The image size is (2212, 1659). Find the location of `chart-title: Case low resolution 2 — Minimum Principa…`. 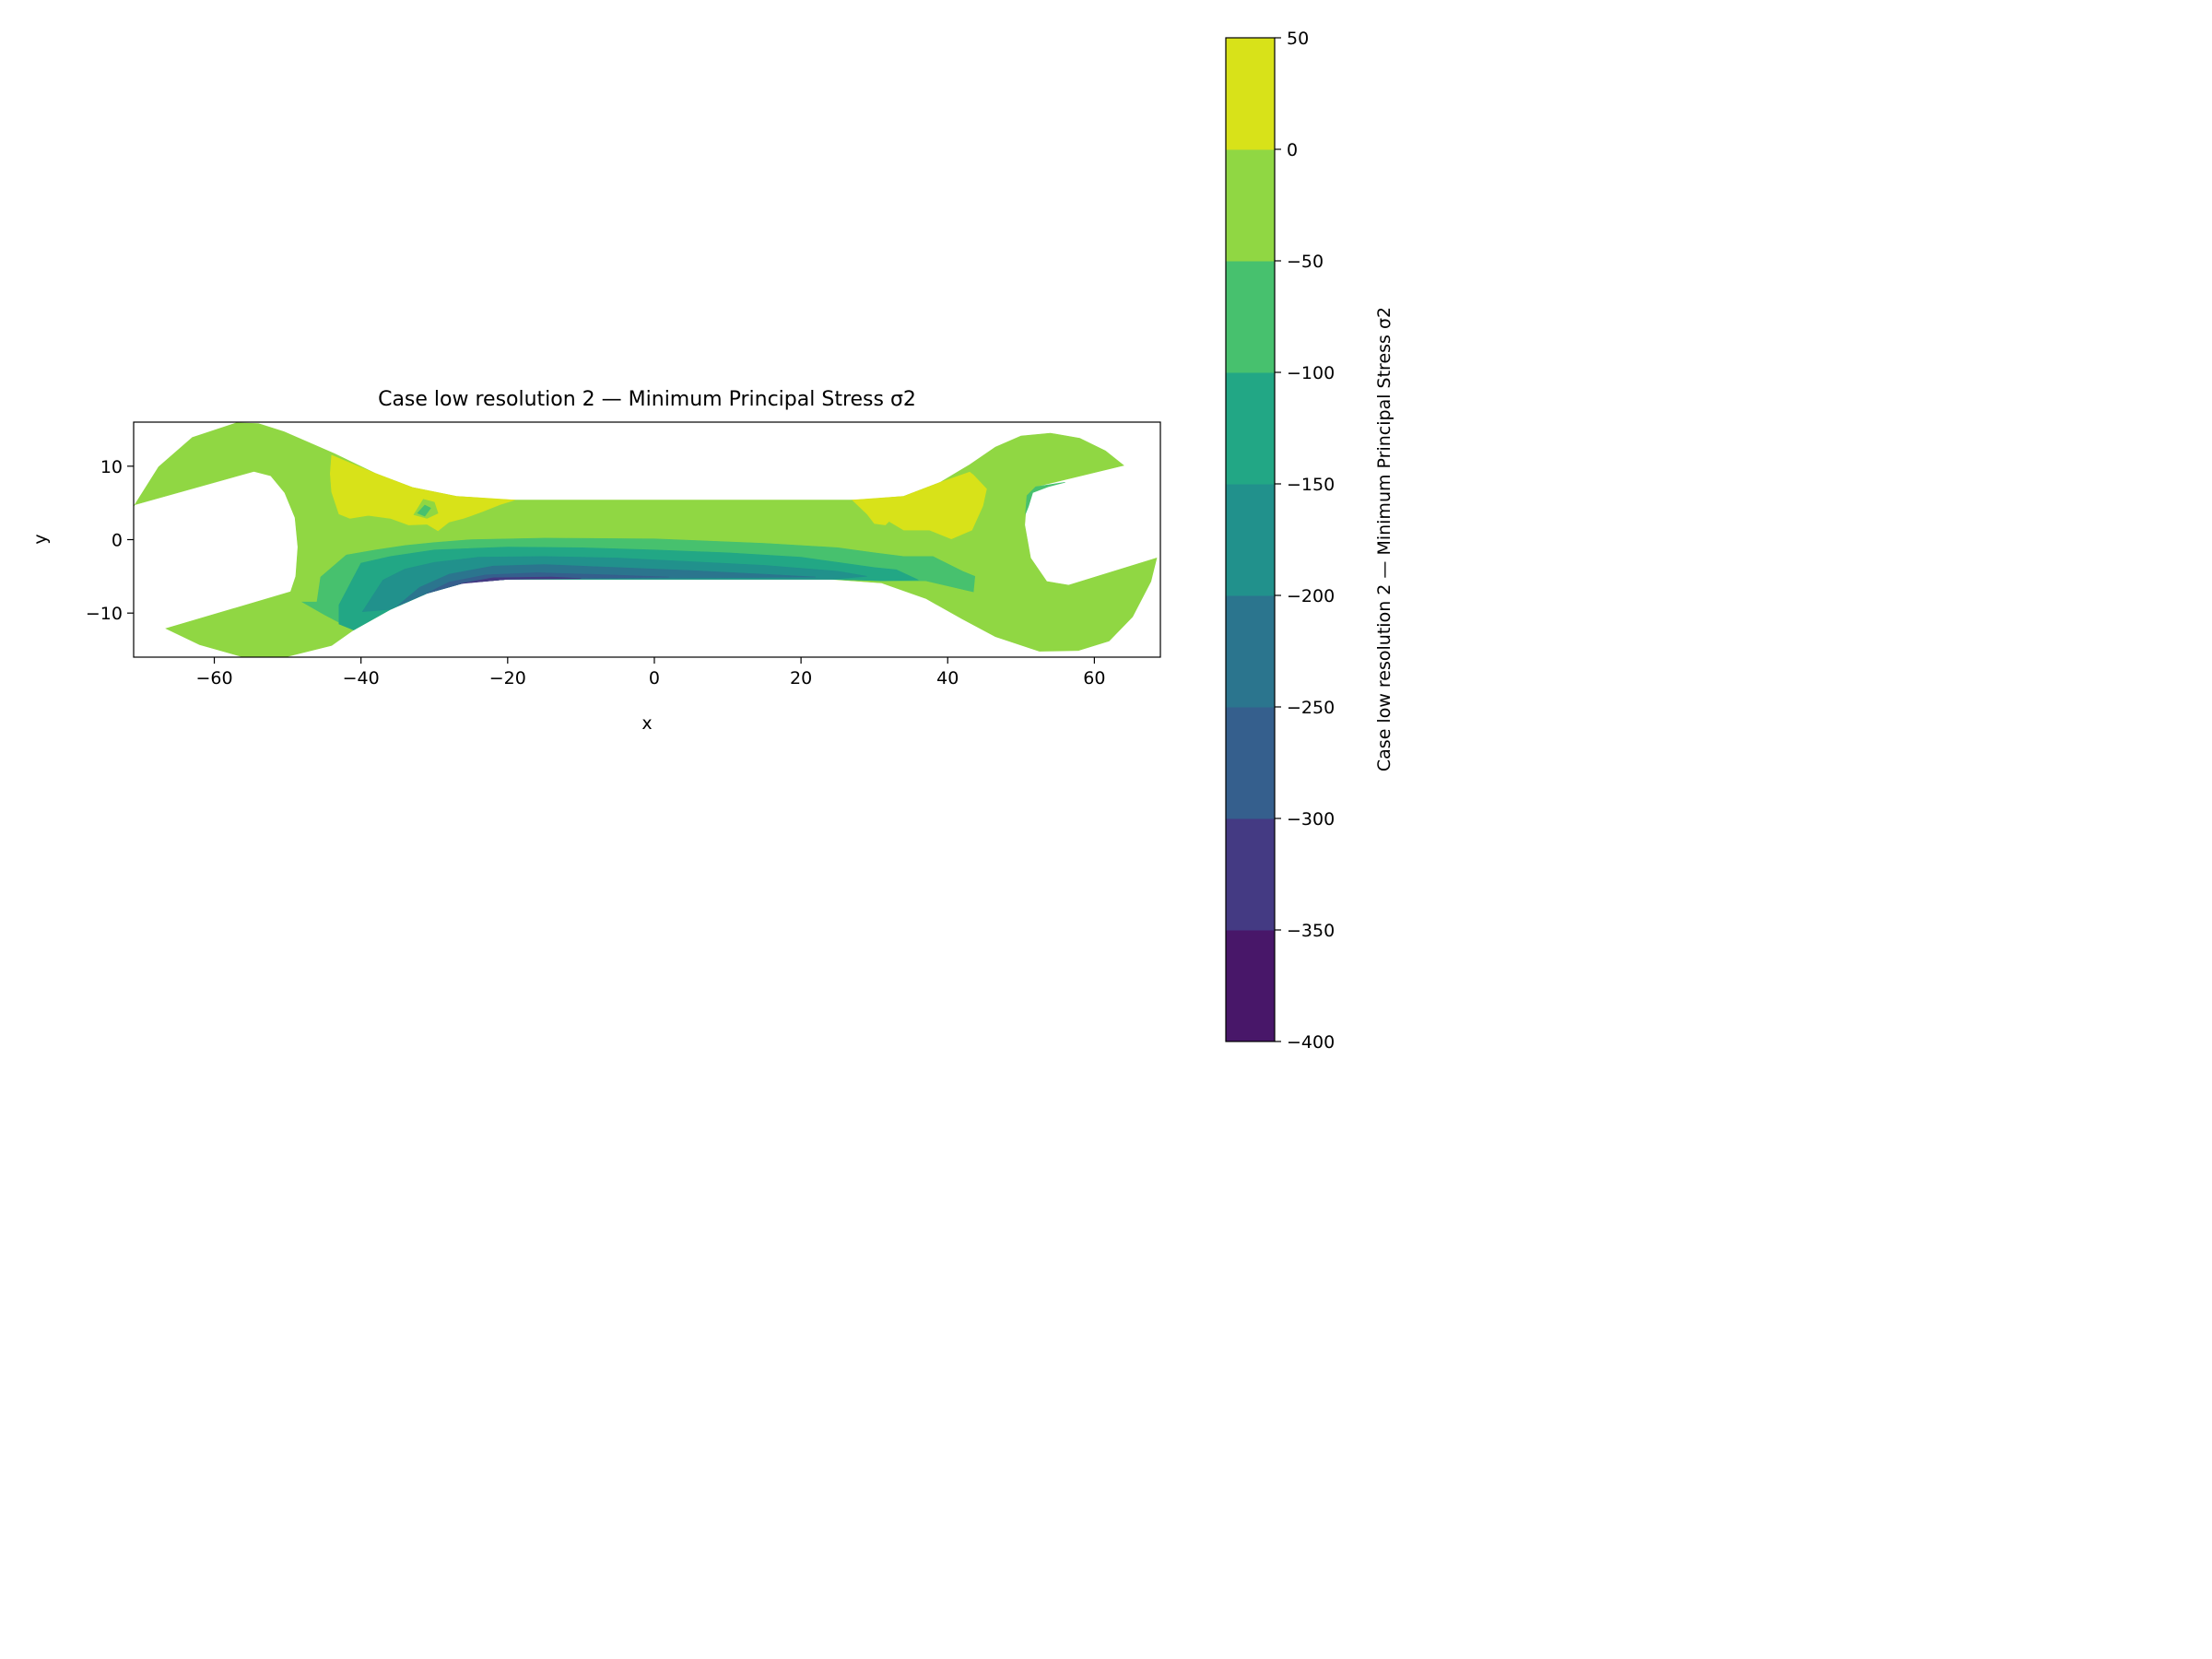

chart-title: Case low resolution 2 — Minimum Principa… is located at coordinates (647, 399).